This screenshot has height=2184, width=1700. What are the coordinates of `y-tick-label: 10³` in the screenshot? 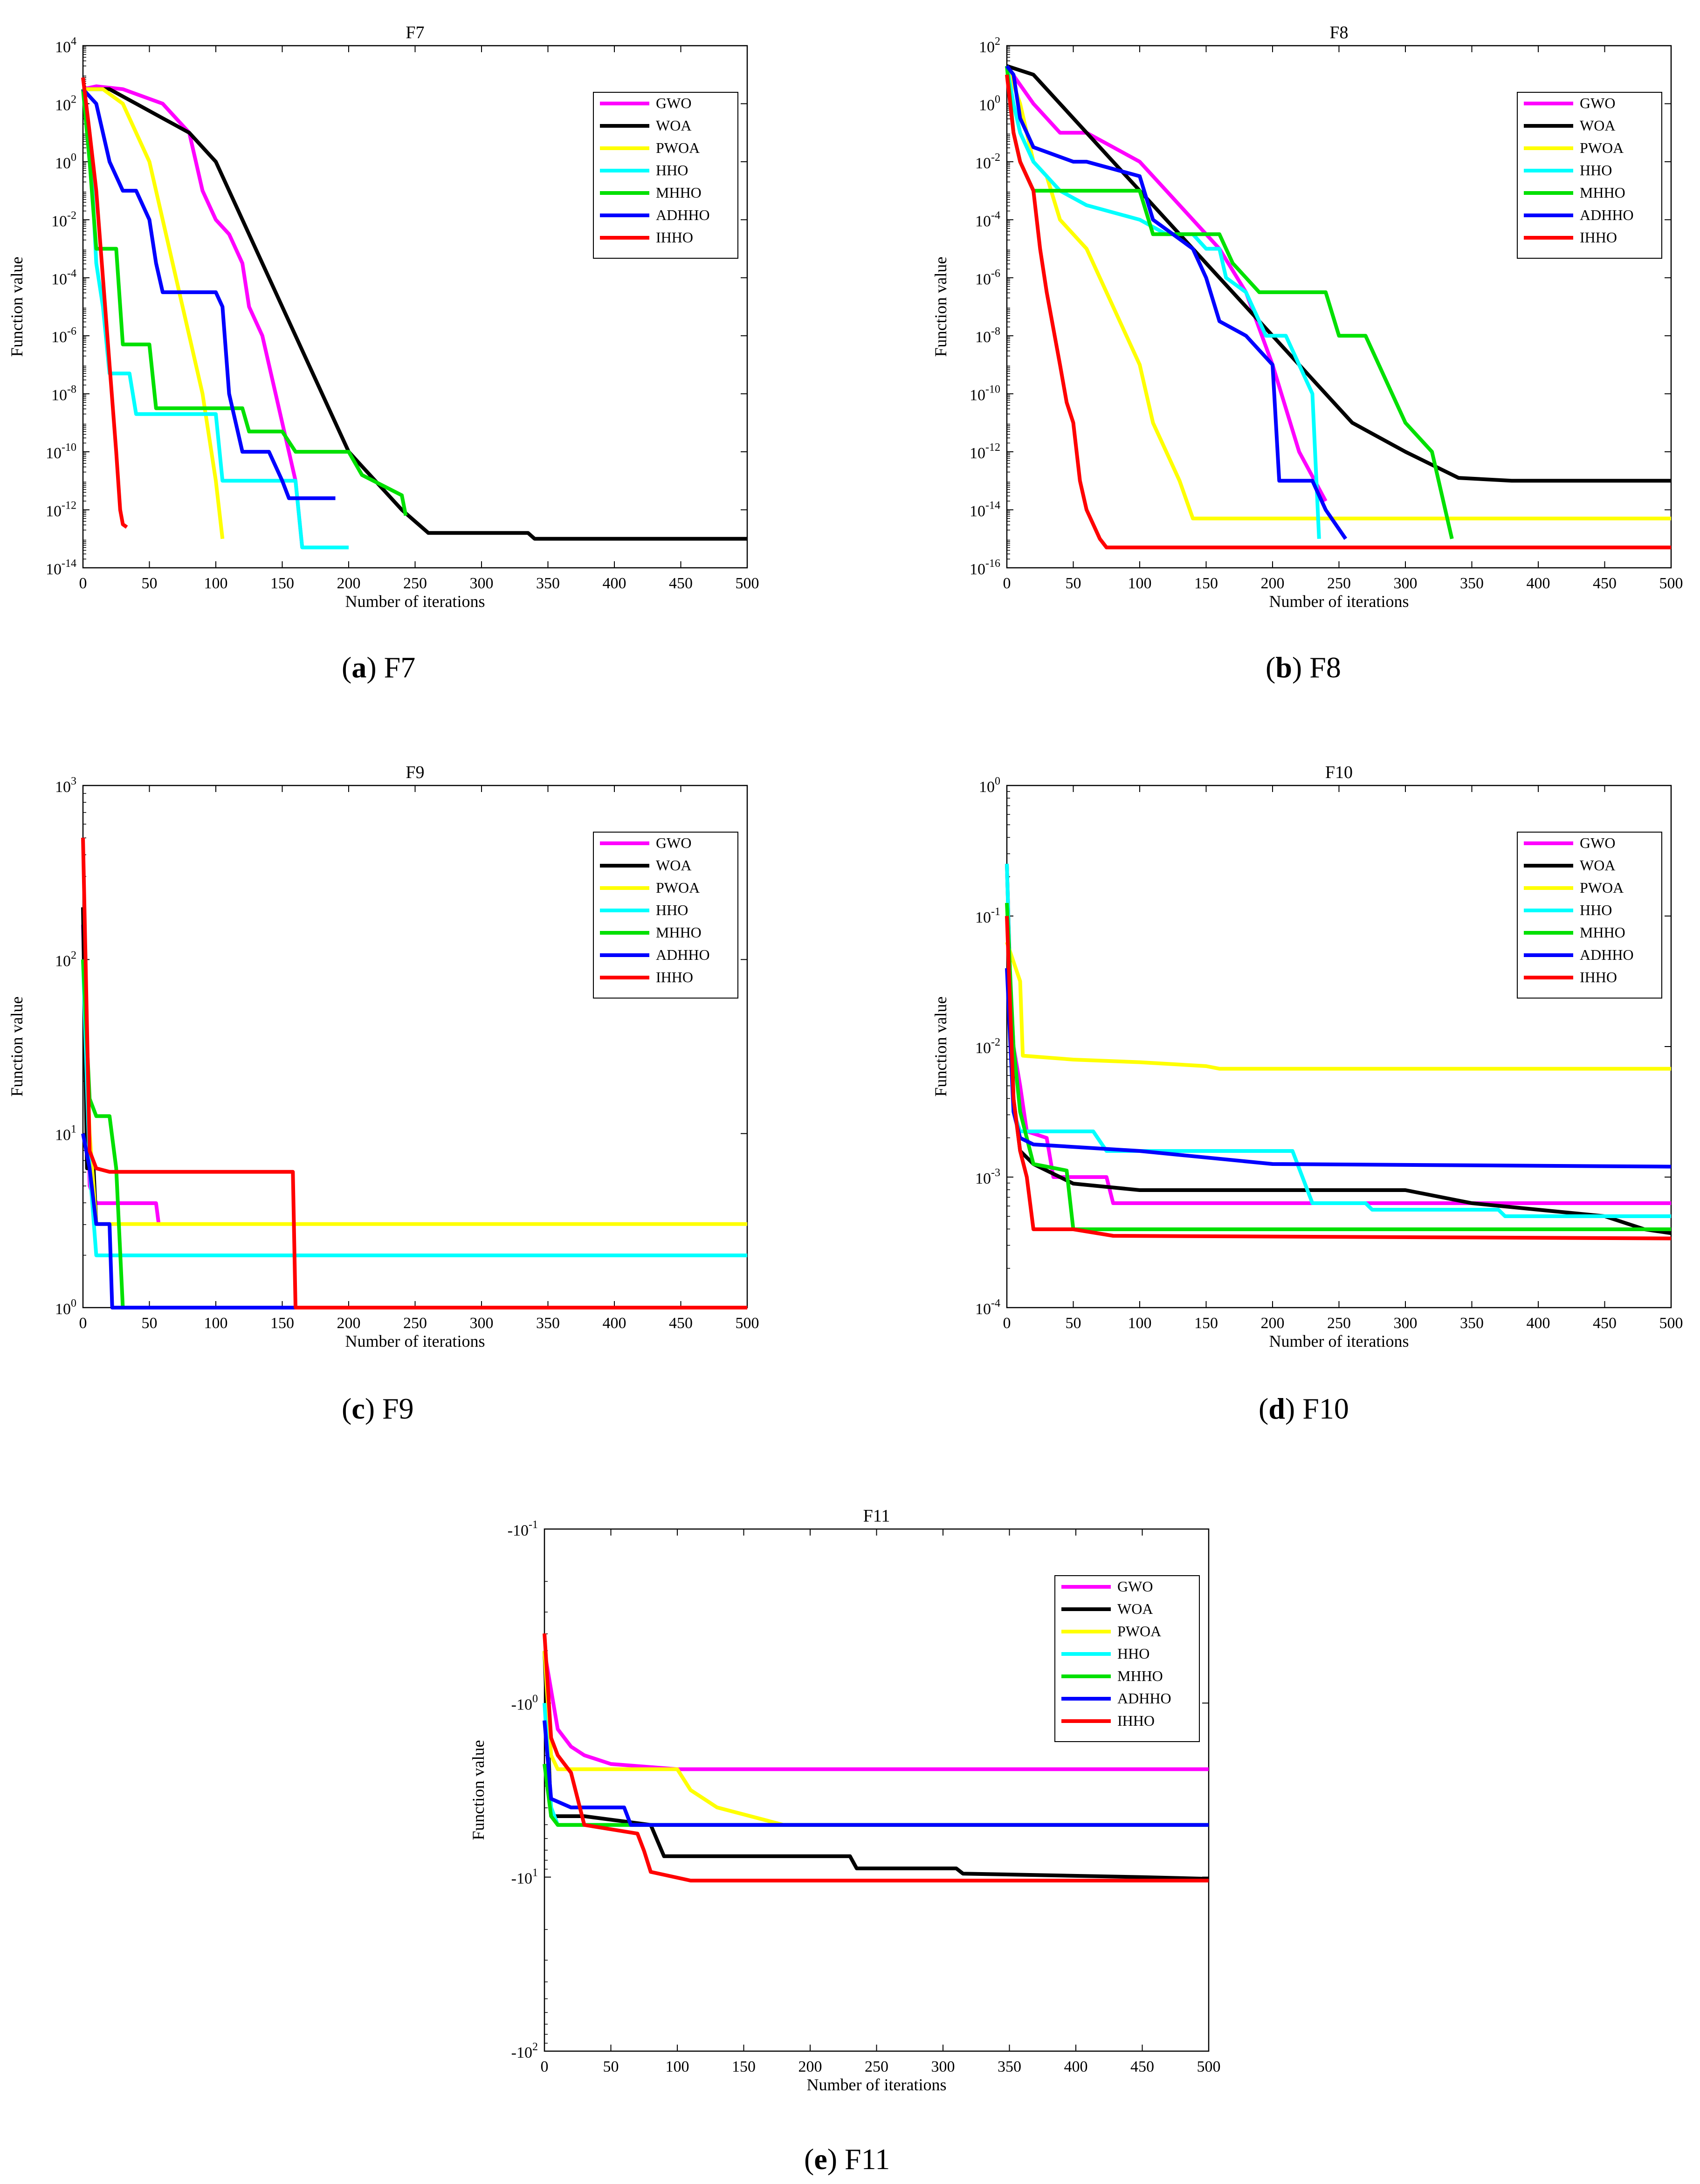 It's located at (65, 785).